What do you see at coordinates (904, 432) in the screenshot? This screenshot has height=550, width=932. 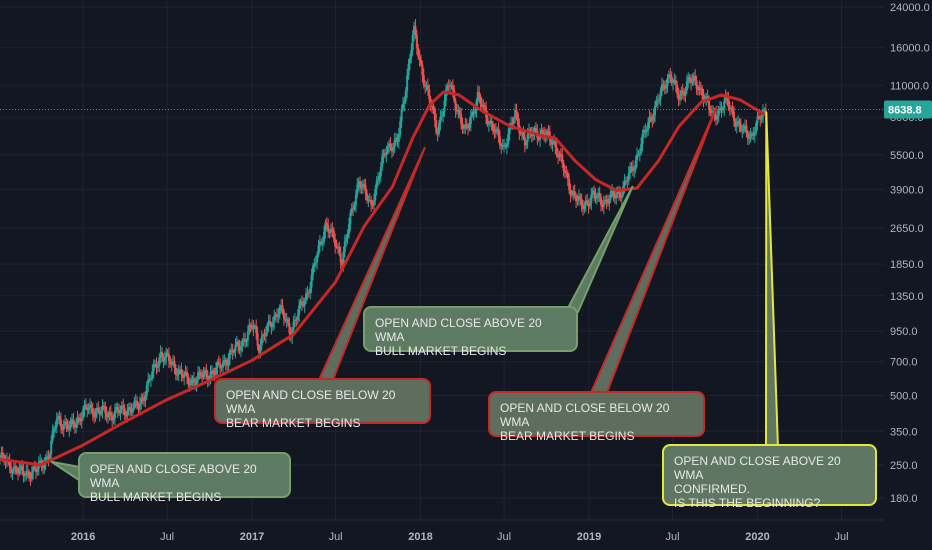 I see `y-tick-label: 350.0` at bounding box center [904, 432].